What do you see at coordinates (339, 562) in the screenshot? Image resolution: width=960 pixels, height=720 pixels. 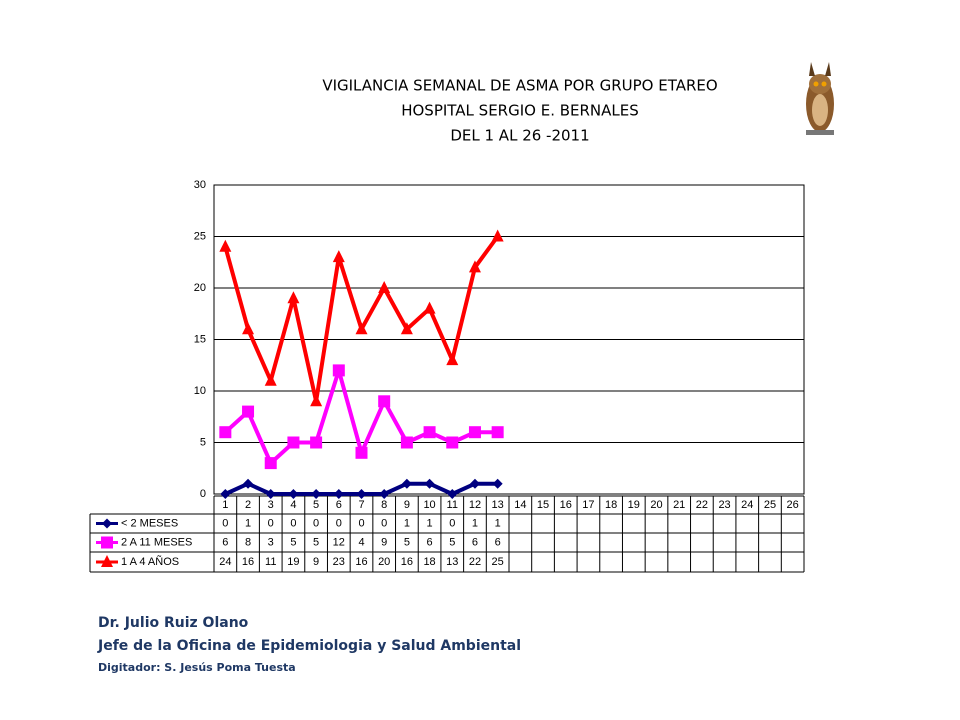 I see `table-value: 23` at bounding box center [339, 562].